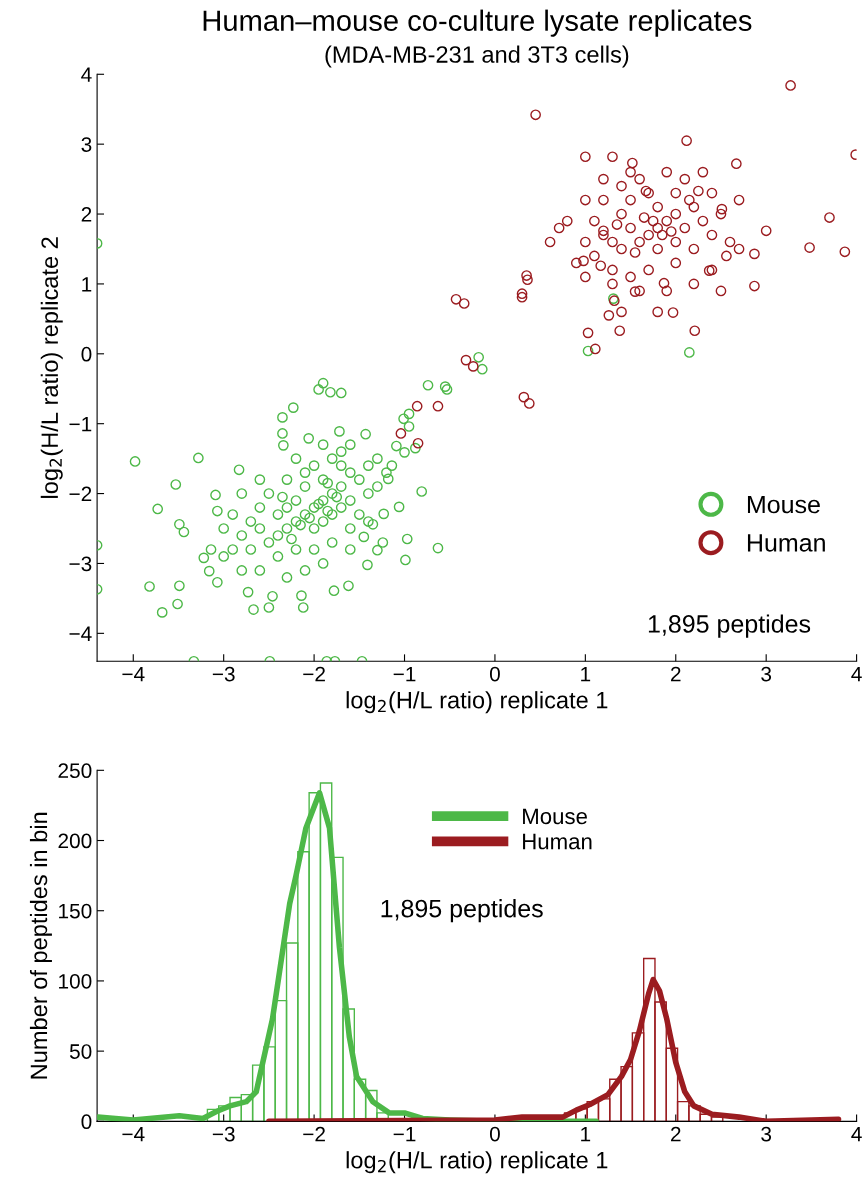 The image size is (867, 1198). What do you see at coordinates (86, 74) in the screenshot?
I see `y-tick-label: 4` at bounding box center [86, 74].